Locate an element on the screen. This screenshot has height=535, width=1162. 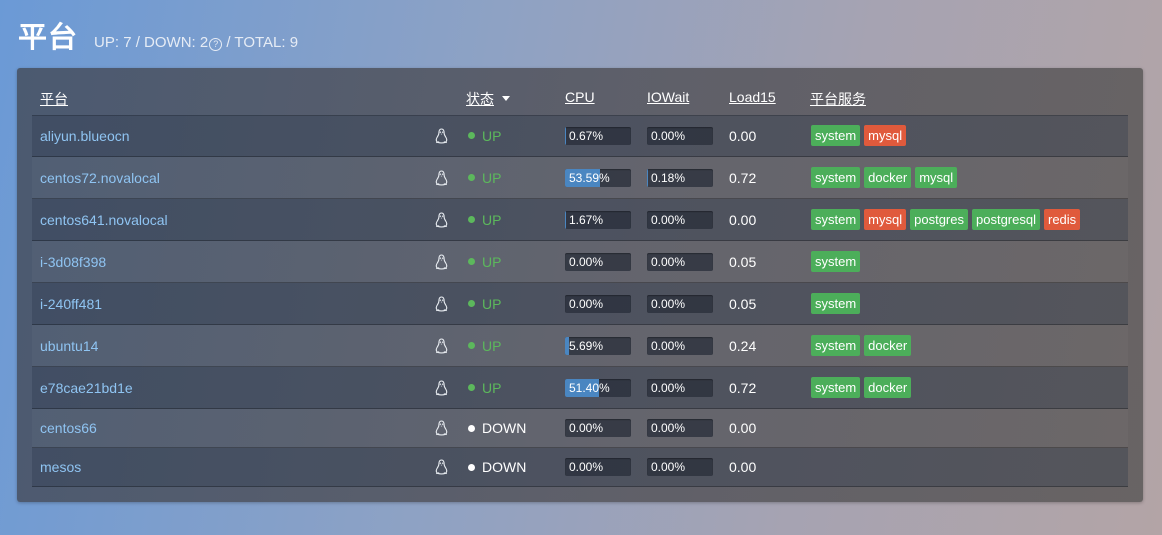
host-link: i-240ff481 is located at coordinates (71, 303).